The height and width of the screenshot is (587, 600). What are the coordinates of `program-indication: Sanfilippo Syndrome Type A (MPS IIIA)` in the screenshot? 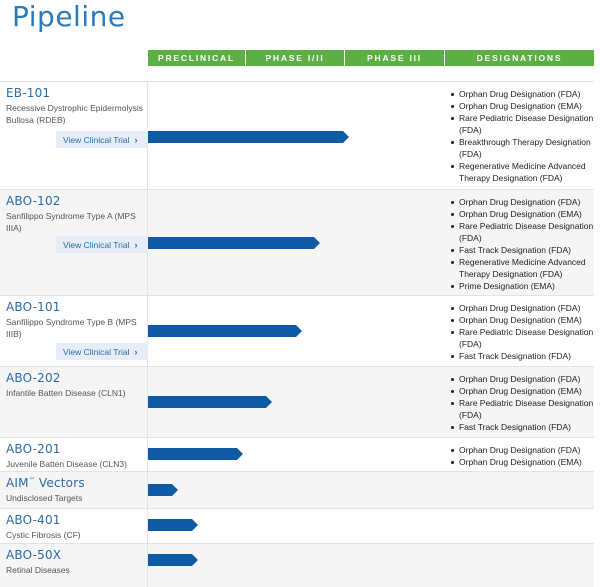 It's located at (71, 222).